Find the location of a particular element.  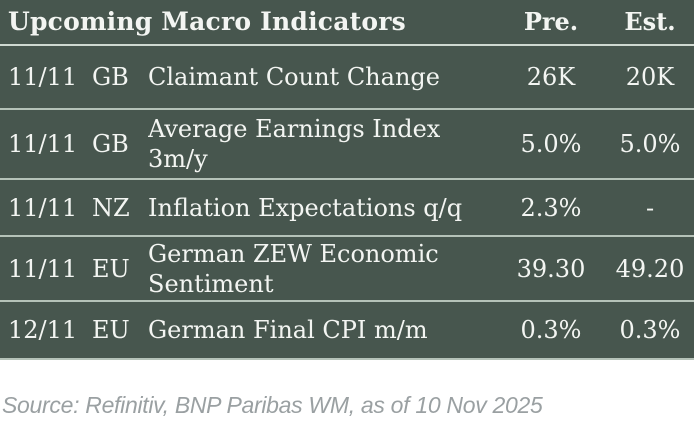

cell-pre: 5.0% is located at coordinates (551, 144).